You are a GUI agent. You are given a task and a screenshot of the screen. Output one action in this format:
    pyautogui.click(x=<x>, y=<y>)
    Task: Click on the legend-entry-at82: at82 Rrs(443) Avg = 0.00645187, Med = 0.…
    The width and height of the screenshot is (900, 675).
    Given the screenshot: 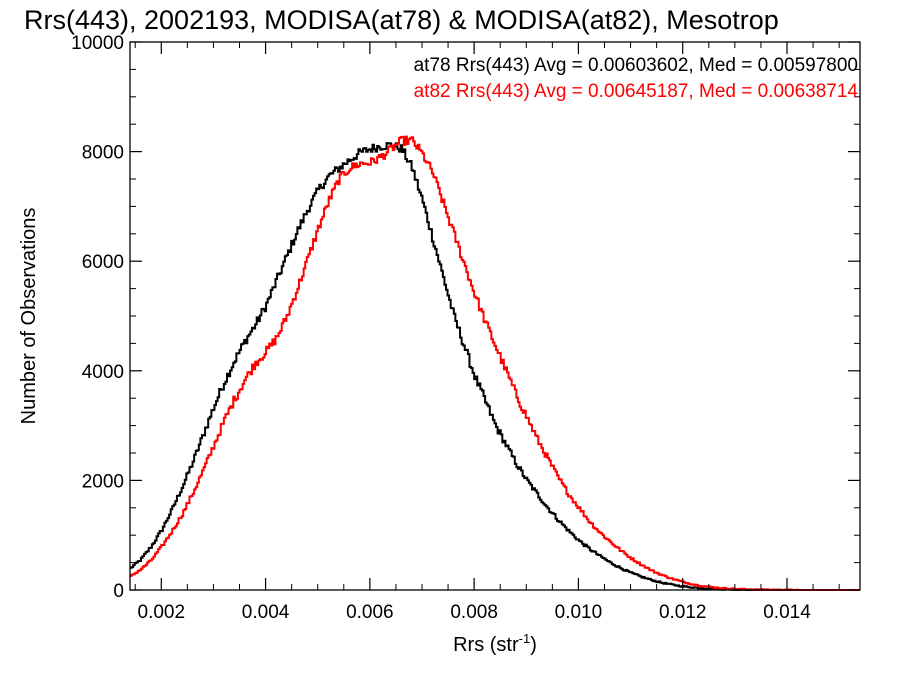 What is the action you would take?
    pyautogui.click(x=636, y=91)
    